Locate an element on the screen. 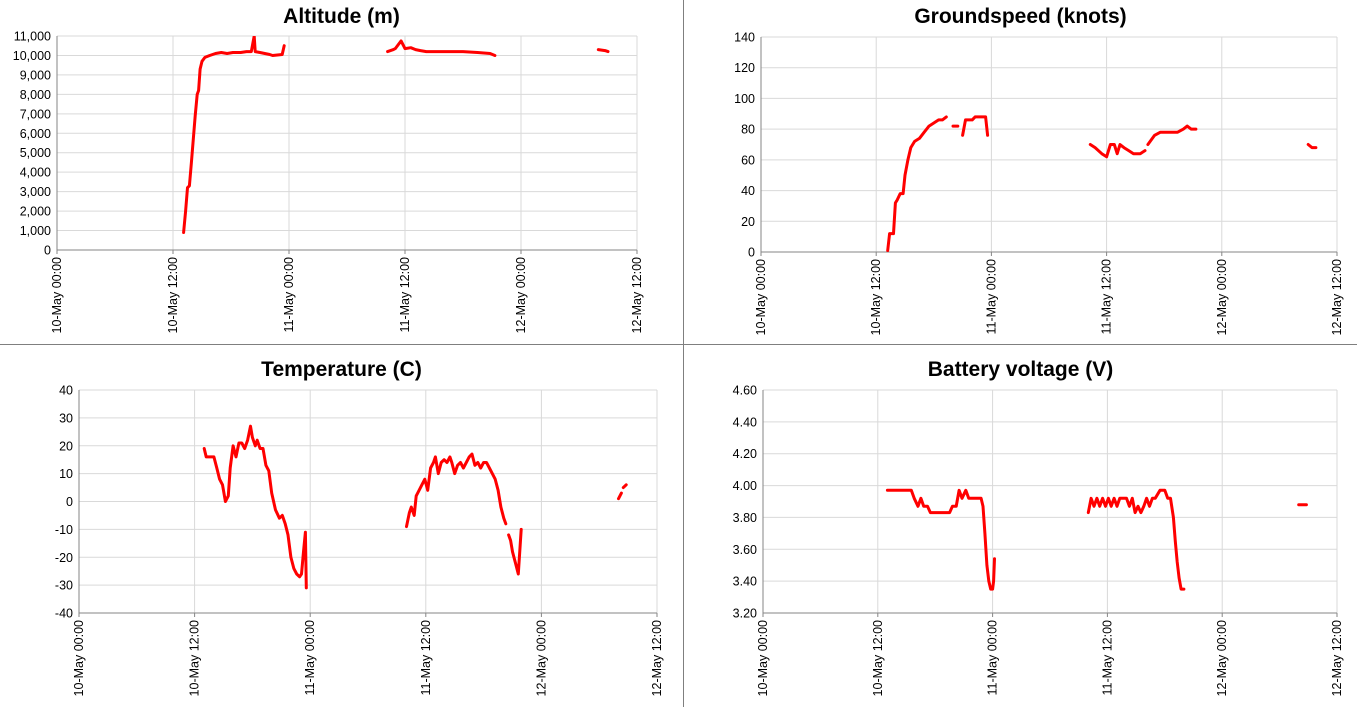  y-tick-label: 2,000 is located at coordinates (35, 212).